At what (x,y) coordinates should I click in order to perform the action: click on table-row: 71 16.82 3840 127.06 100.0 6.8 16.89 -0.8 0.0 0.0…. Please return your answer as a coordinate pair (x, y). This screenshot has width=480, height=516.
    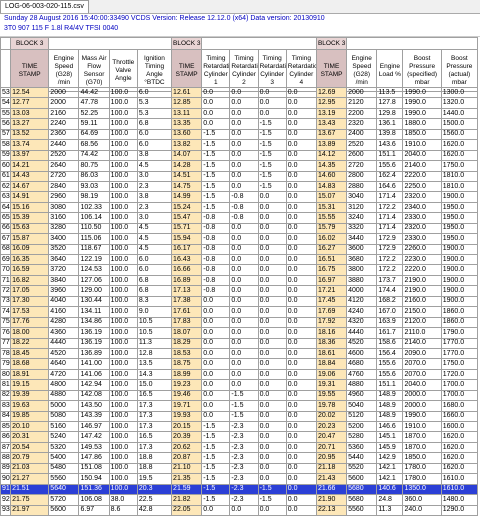
    Looking at the image, I should click on (239, 280).